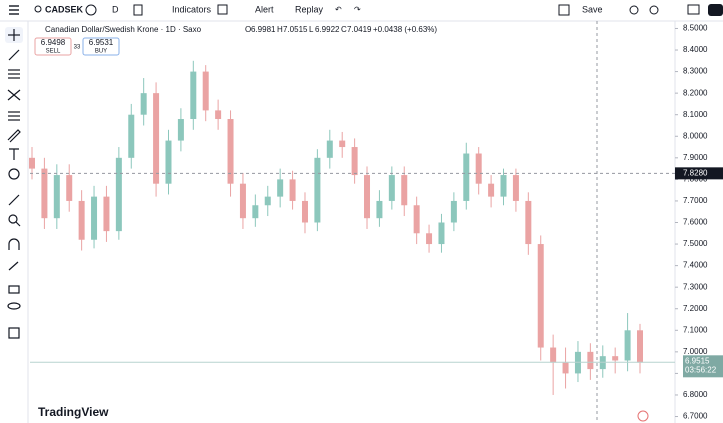 The image size is (723, 423). I want to click on indicators: Indicators, so click(192, 9).